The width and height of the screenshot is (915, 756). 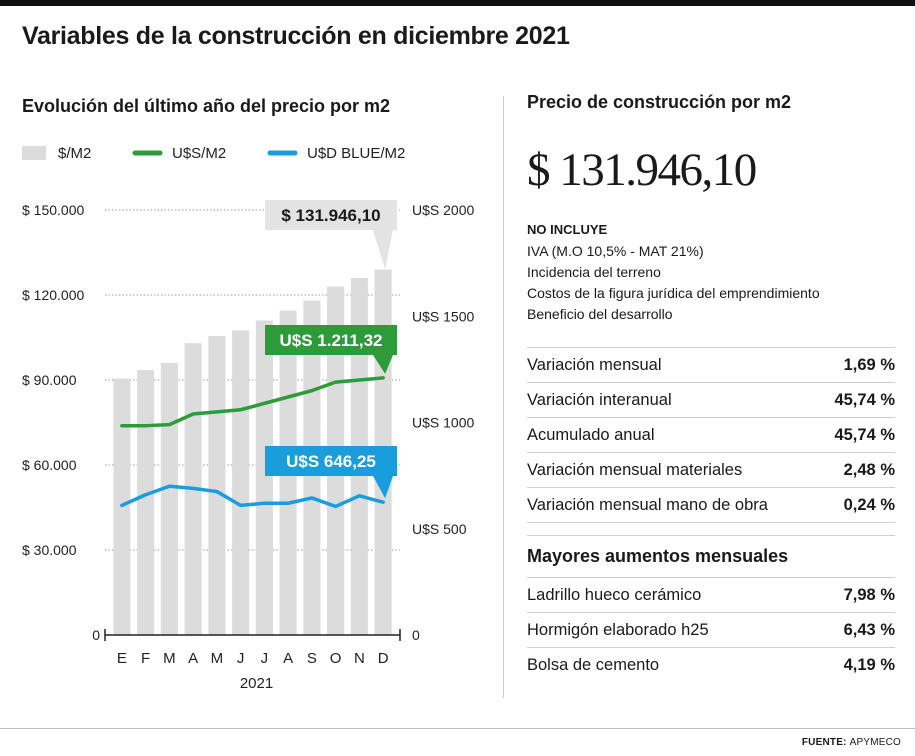 I want to click on y2-tick-label: U$S 1500, so click(x=443, y=316).